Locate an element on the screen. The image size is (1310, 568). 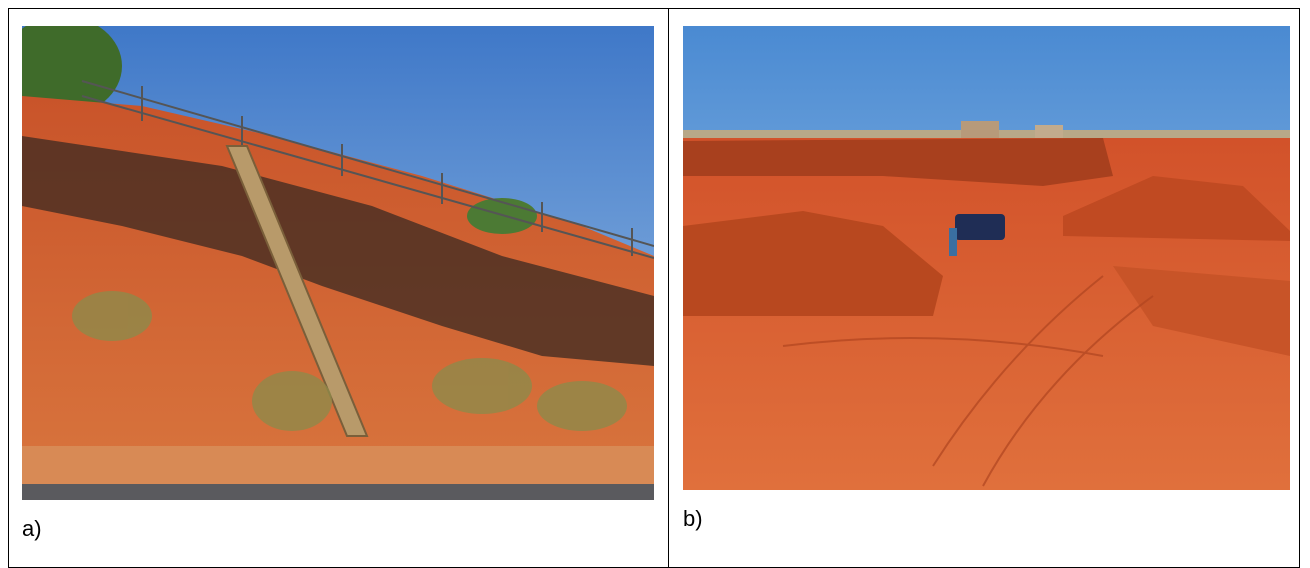
car is located at coordinates (980, 227).